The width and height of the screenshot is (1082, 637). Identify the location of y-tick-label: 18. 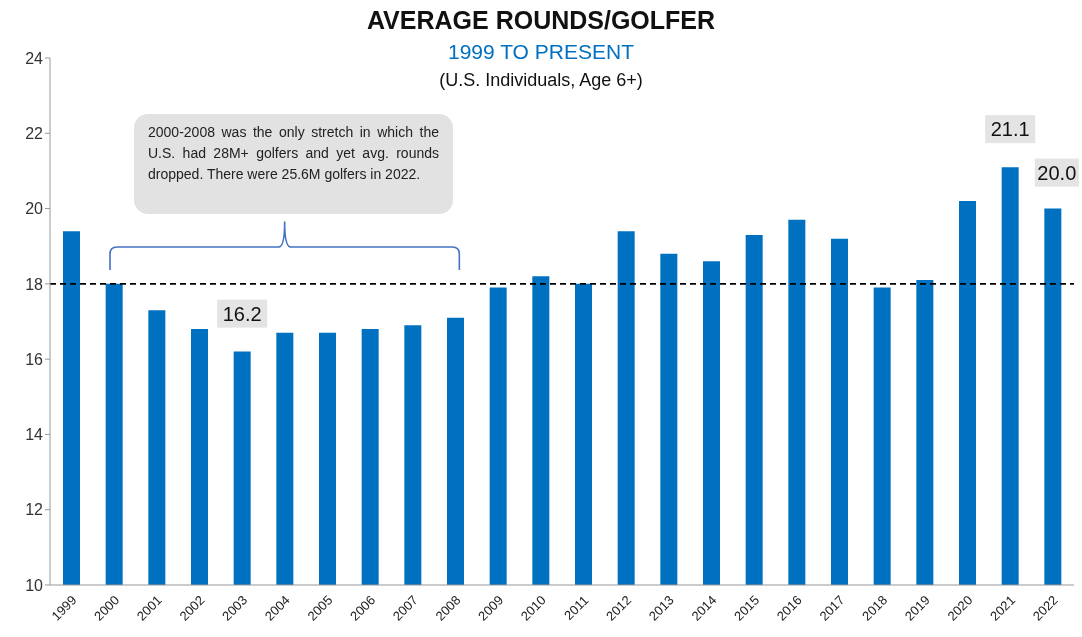
(34, 284).